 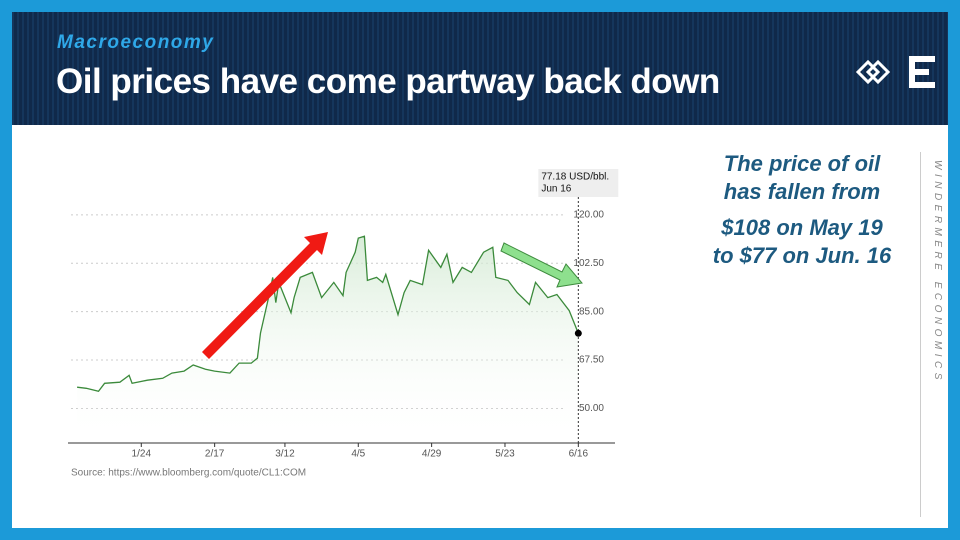 I want to click on y-tick-label: 67.50, so click(x=591, y=360).